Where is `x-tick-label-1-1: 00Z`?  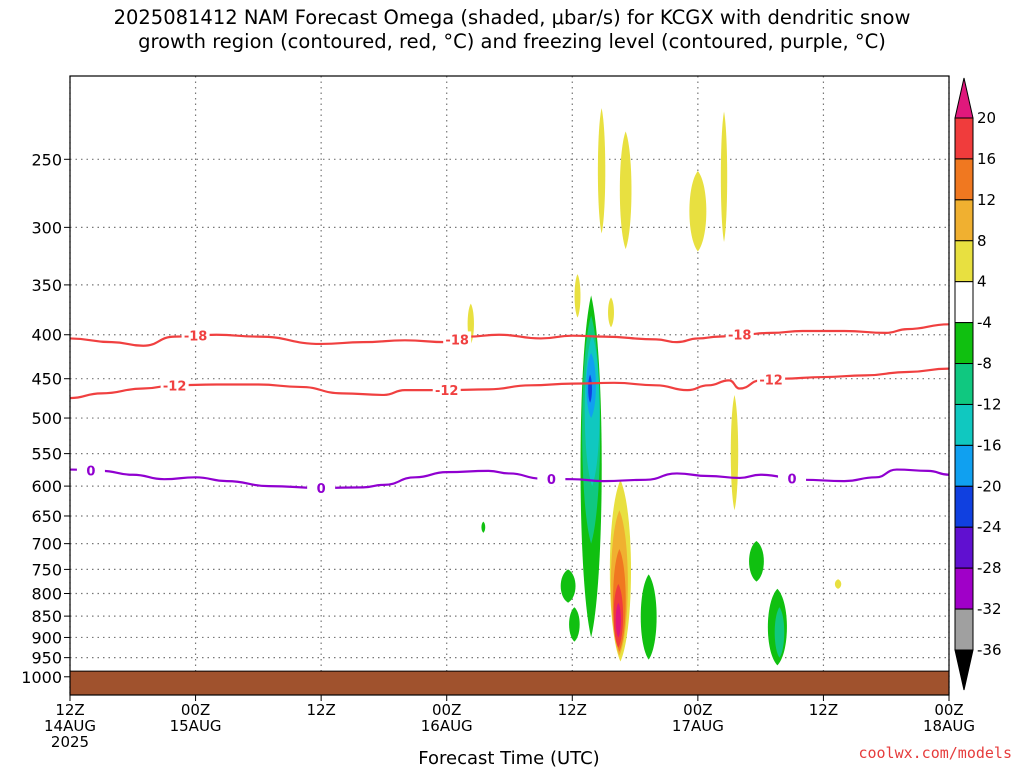 x-tick-label-1-1: 00Z is located at coordinates (195, 710).